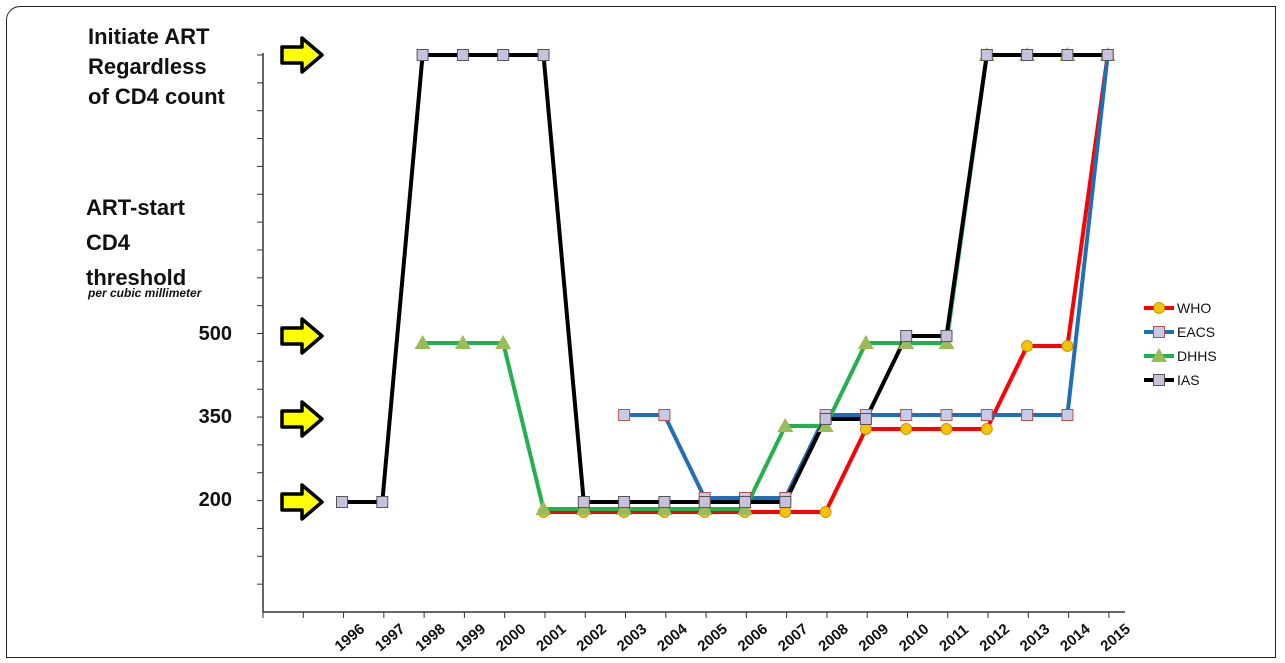 The image size is (1285, 663). Describe the element at coordinates (874, 638) in the screenshot. I see `x-tick-label: 2009` at that location.